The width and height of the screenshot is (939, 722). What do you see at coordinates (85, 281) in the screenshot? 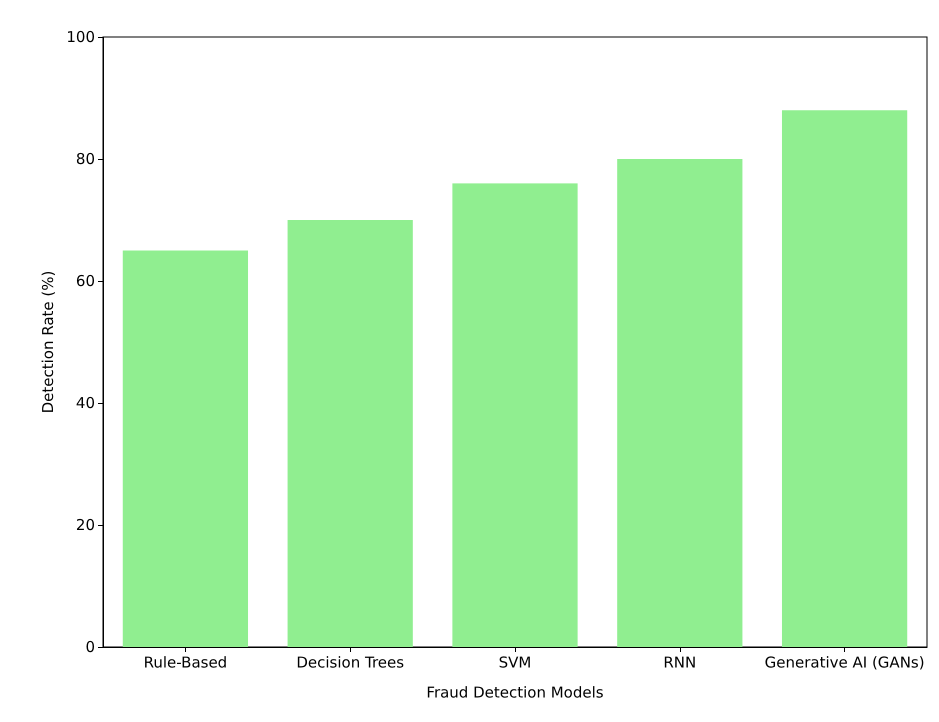
I see `y-tick-label: 60` at bounding box center [85, 281].